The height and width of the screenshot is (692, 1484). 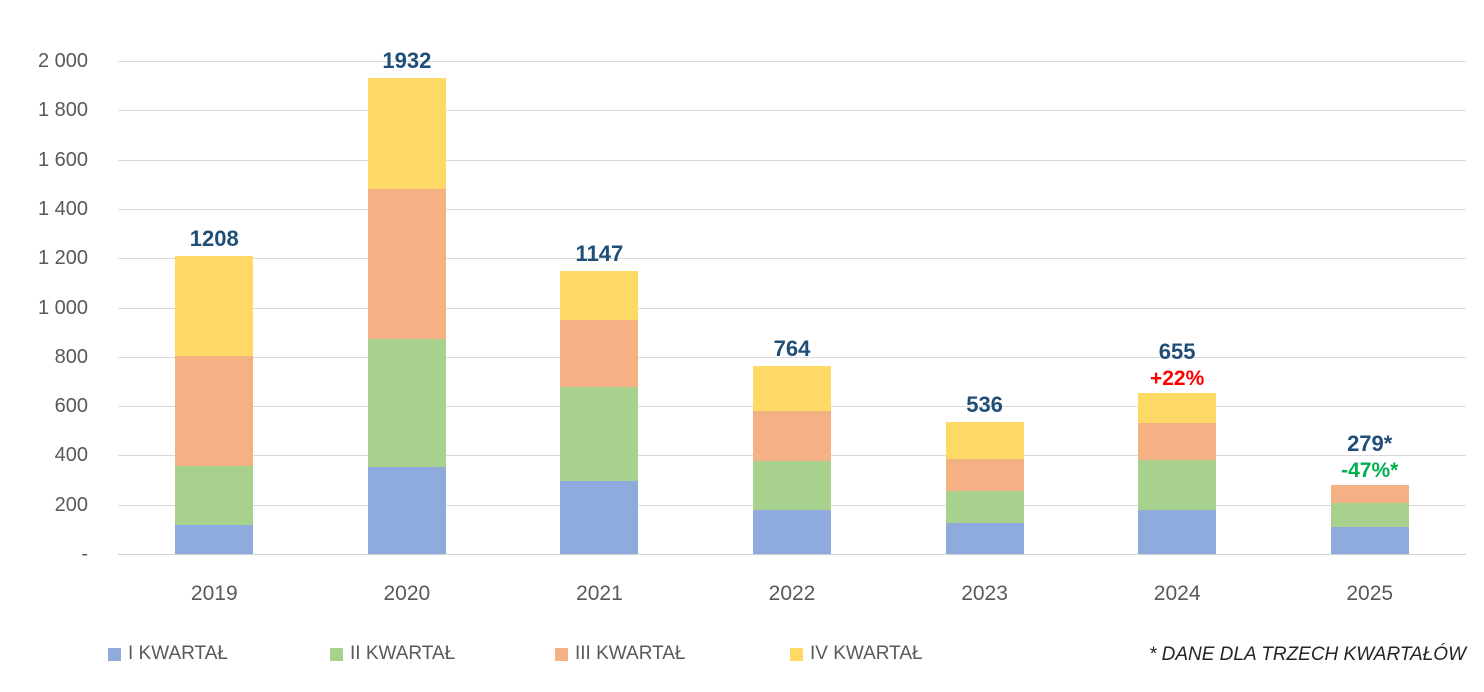 I want to click on bar-2023, so click(x=984, y=487).